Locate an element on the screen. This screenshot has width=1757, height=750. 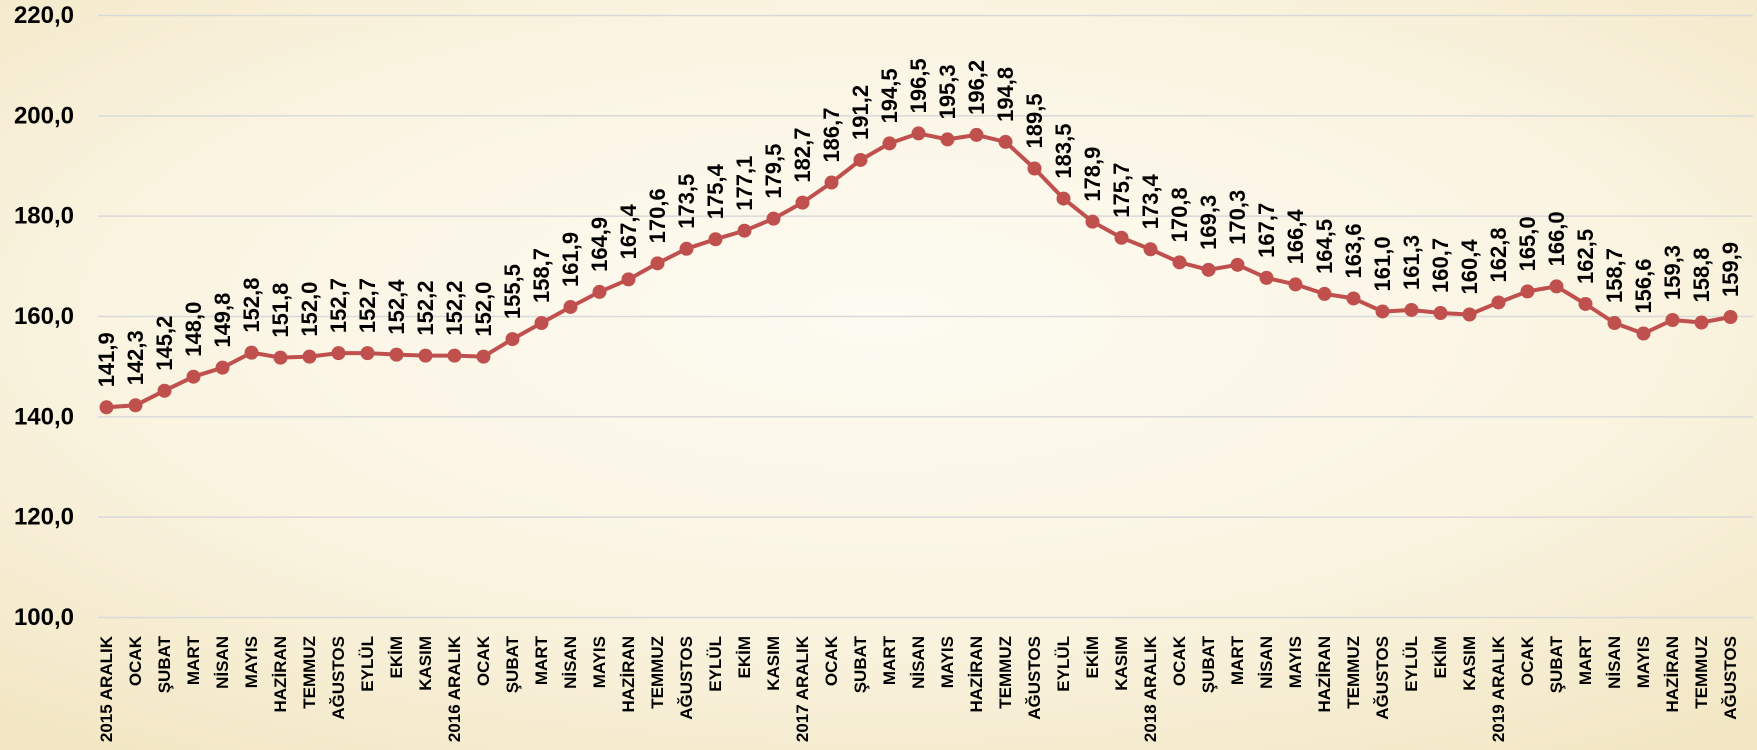
data-label: 183,5 is located at coordinates (1063, 151).